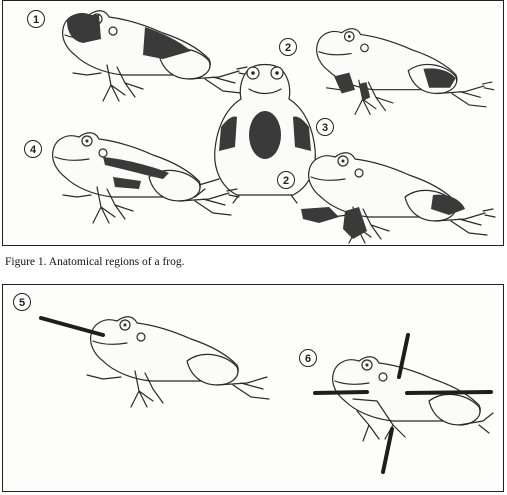 The height and width of the screenshot is (495, 507). I want to click on frog-1-drawing, so click(156, 56).